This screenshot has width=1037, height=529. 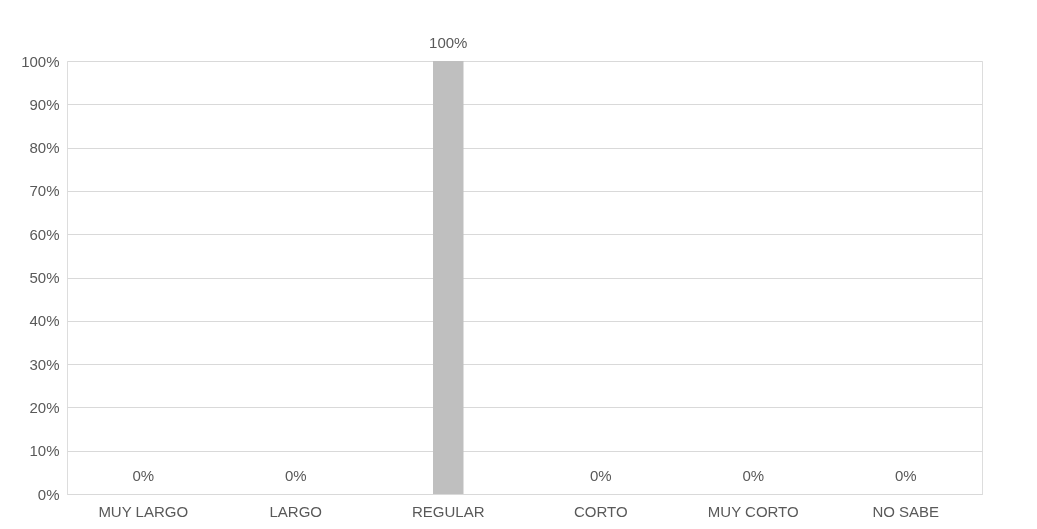 What do you see at coordinates (753, 511) in the screenshot?
I see `x-tick-label: MUY CORTO` at bounding box center [753, 511].